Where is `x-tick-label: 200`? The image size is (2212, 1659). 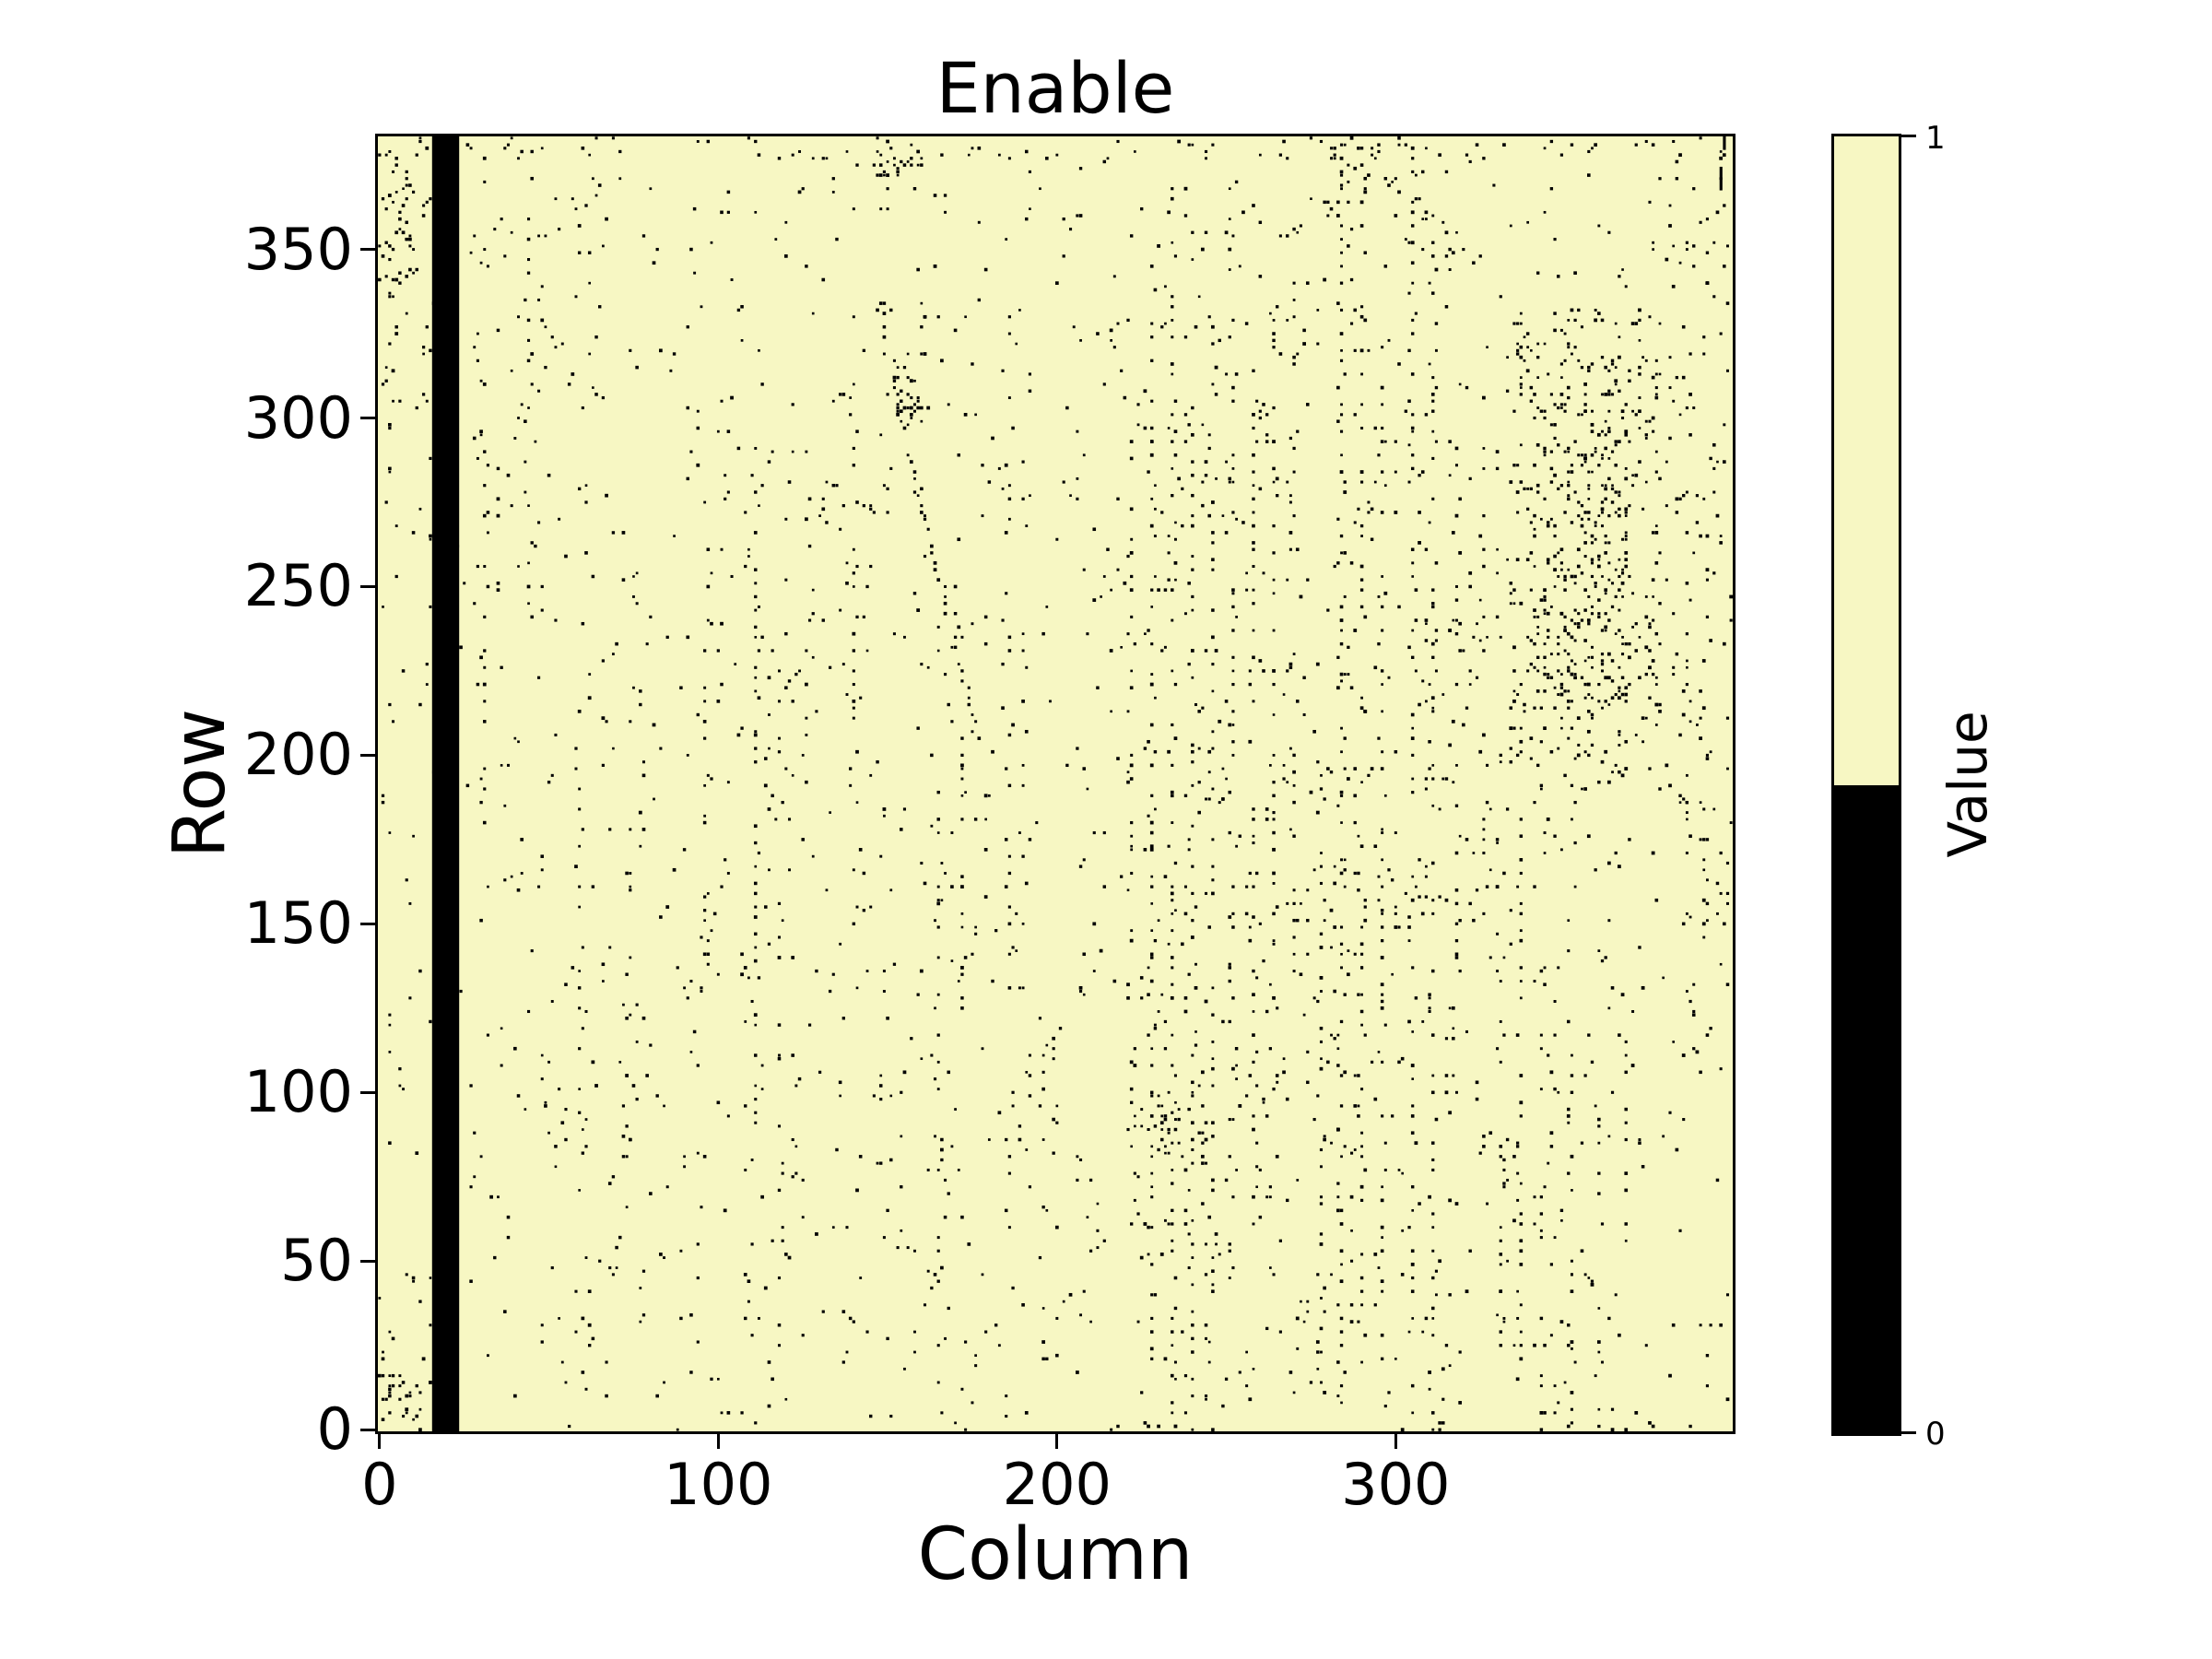 x-tick-label: 200 is located at coordinates (1057, 1484).